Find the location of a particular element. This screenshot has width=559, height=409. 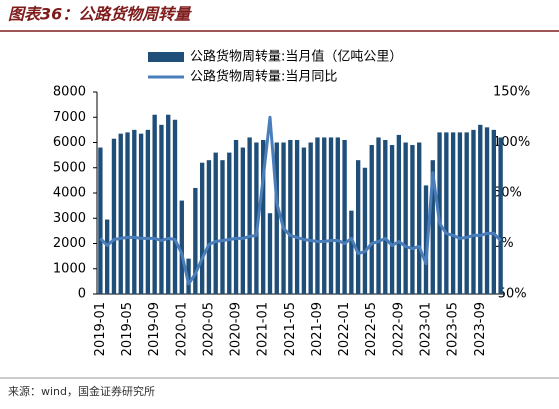

x-tick-label: 2022-09 is located at coordinates (398, 329).